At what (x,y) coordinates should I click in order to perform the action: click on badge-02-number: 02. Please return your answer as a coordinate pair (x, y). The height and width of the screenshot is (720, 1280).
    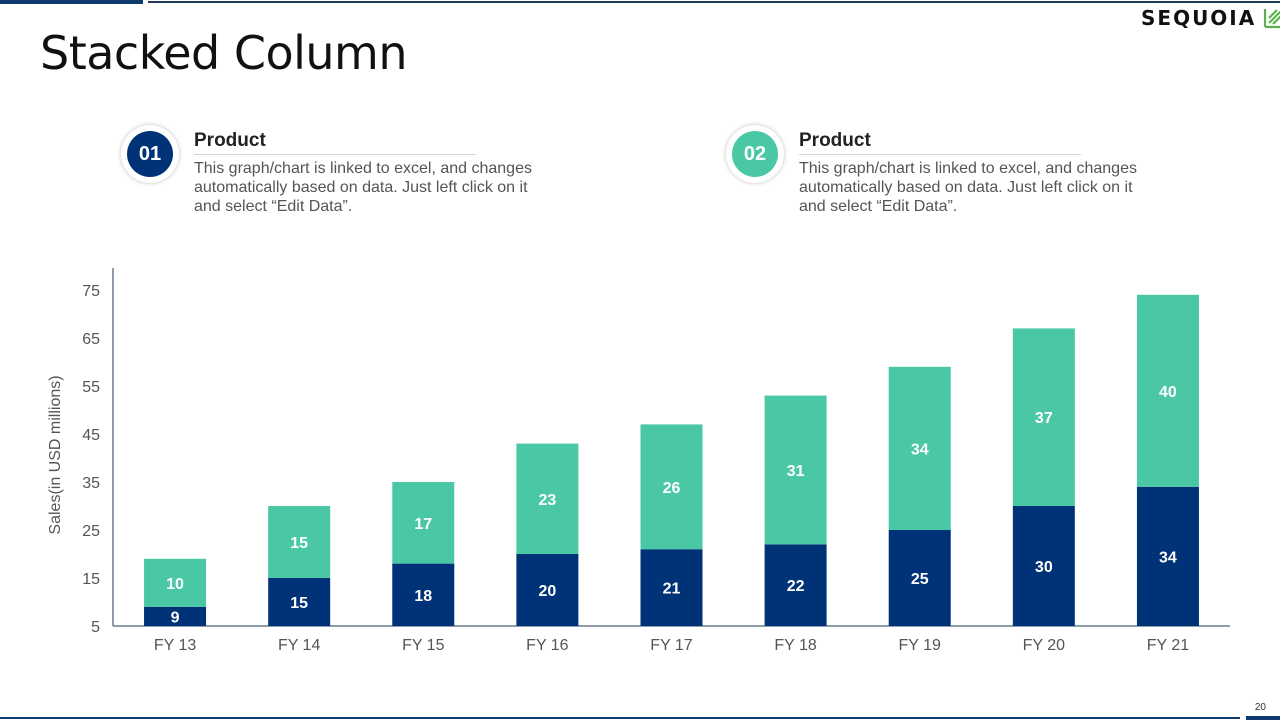
    Looking at the image, I should click on (755, 154).